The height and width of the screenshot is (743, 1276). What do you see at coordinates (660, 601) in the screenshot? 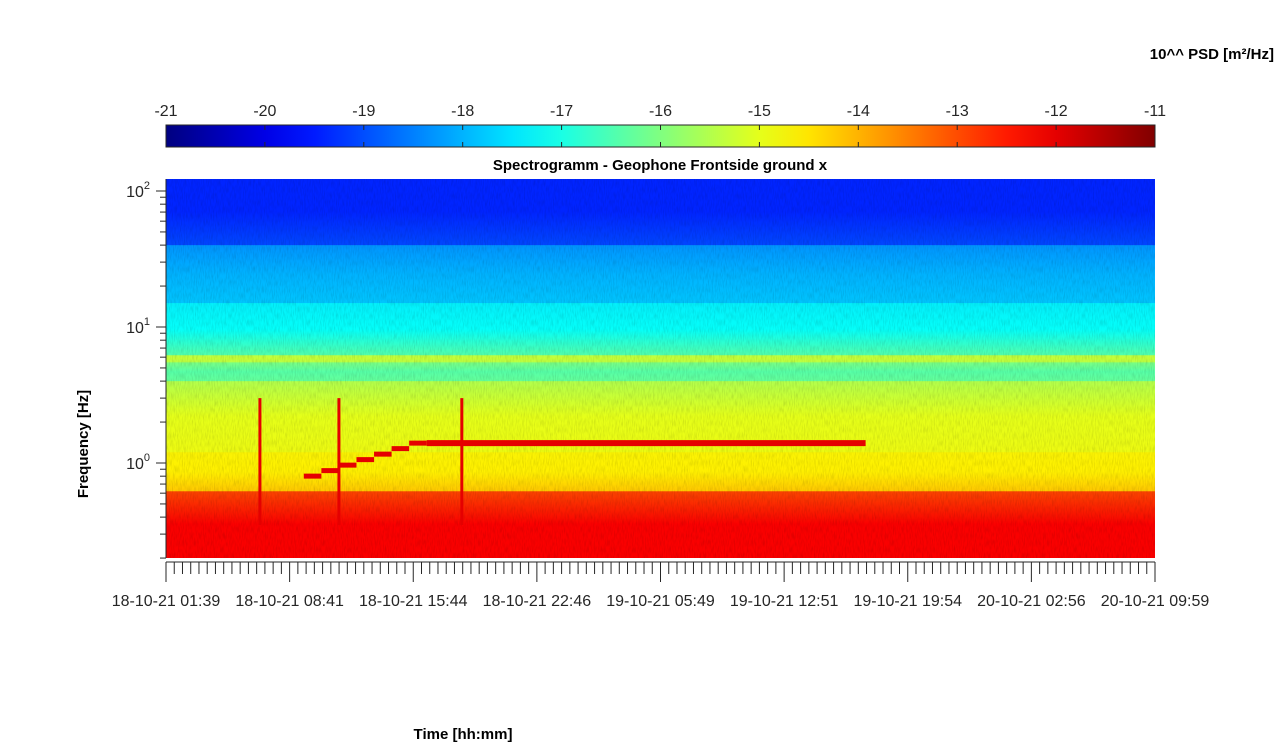
I see `x-tick-label: 19-10-21 05:49` at bounding box center [660, 601].